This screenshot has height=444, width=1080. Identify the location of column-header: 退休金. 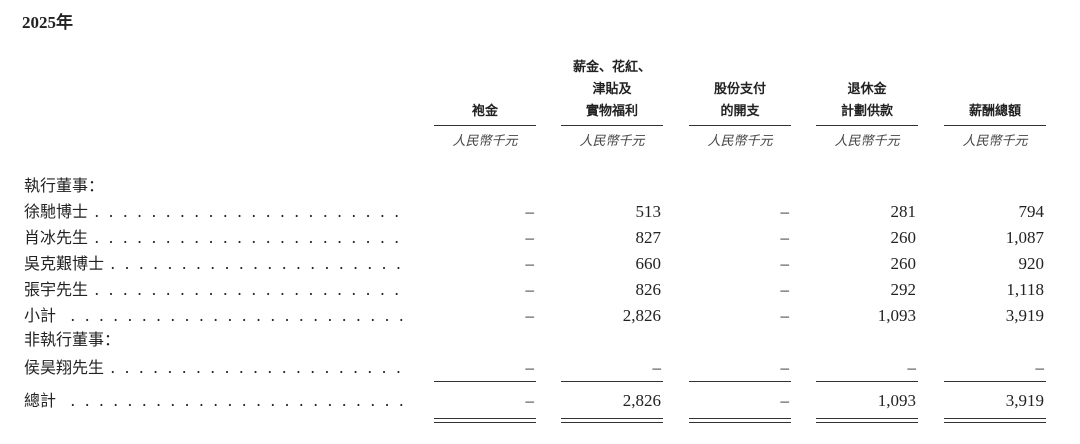
(867, 89).